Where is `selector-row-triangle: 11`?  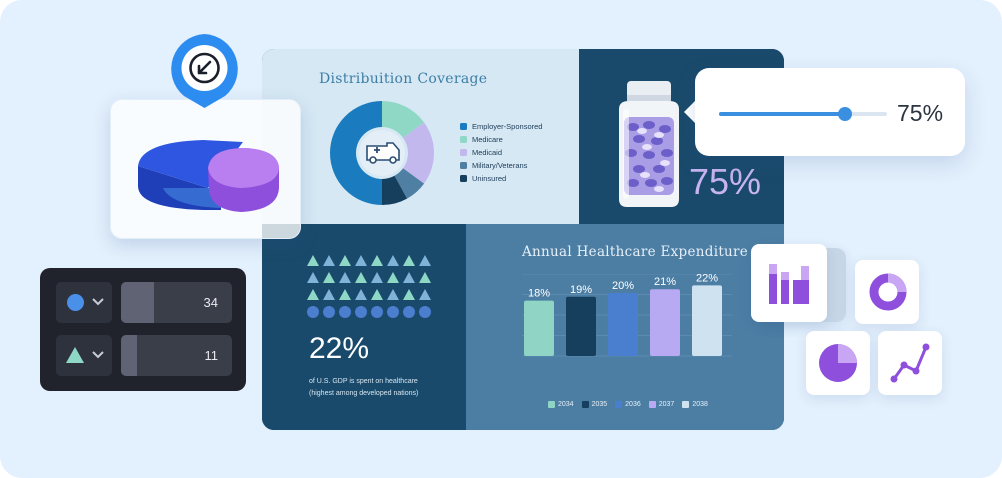
selector-row-triangle: 11 is located at coordinates (144, 355).